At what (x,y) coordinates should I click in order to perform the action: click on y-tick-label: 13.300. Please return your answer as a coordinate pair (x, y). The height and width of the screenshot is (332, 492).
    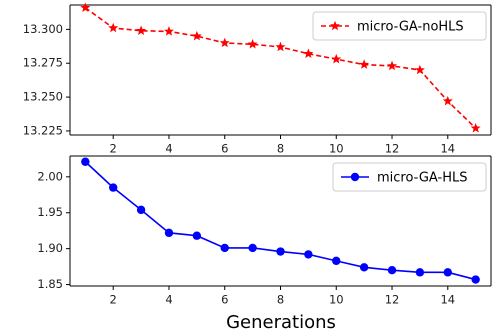
    Looking at the image, I should click on (43, 29).